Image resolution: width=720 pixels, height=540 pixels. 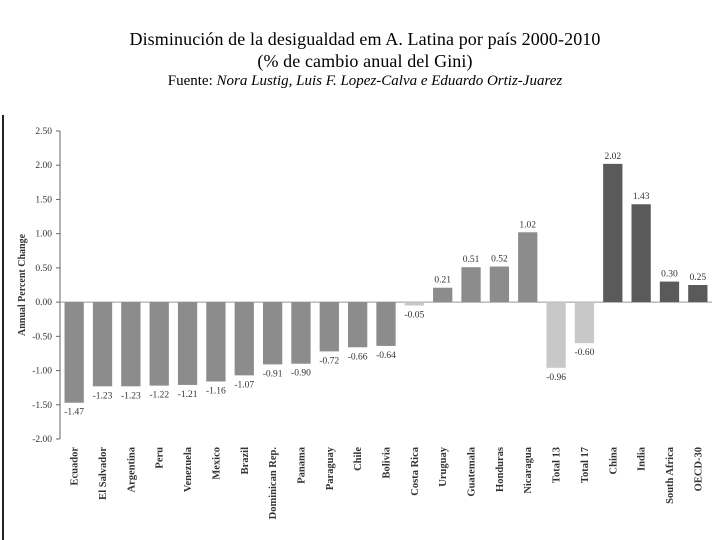 I want to click on y-tick-label: -1.50, so click(x=42, y=406).